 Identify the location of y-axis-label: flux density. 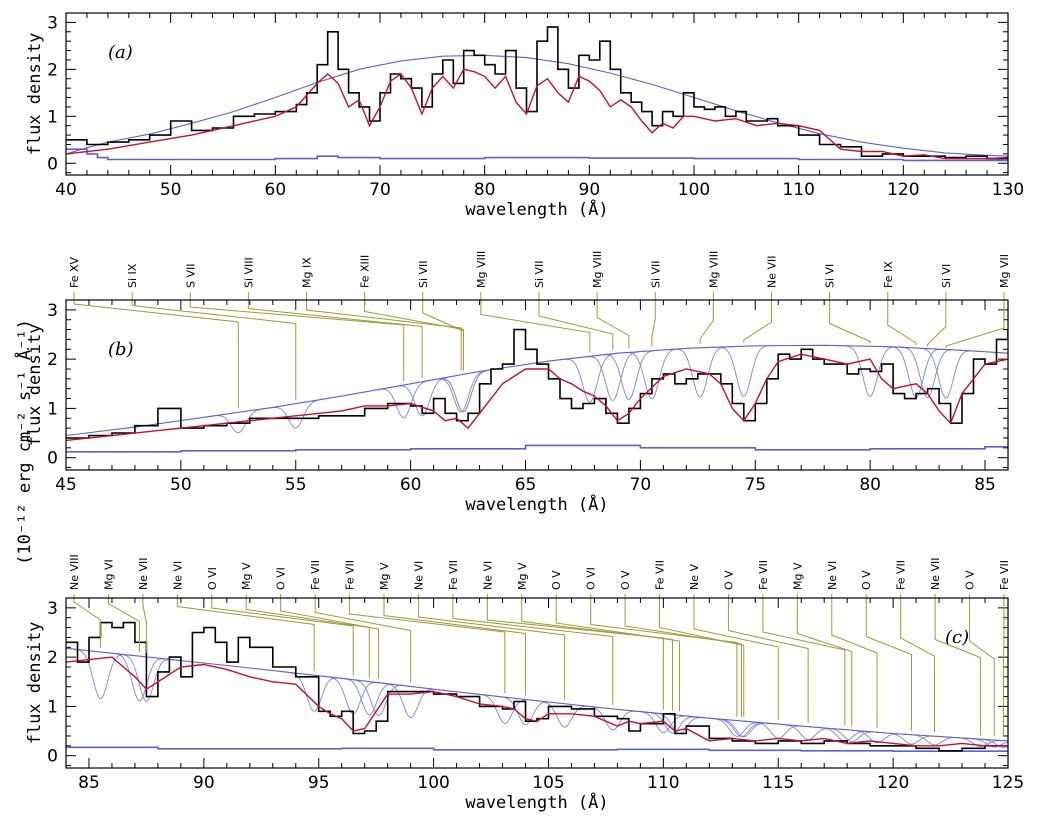
(35, 683).